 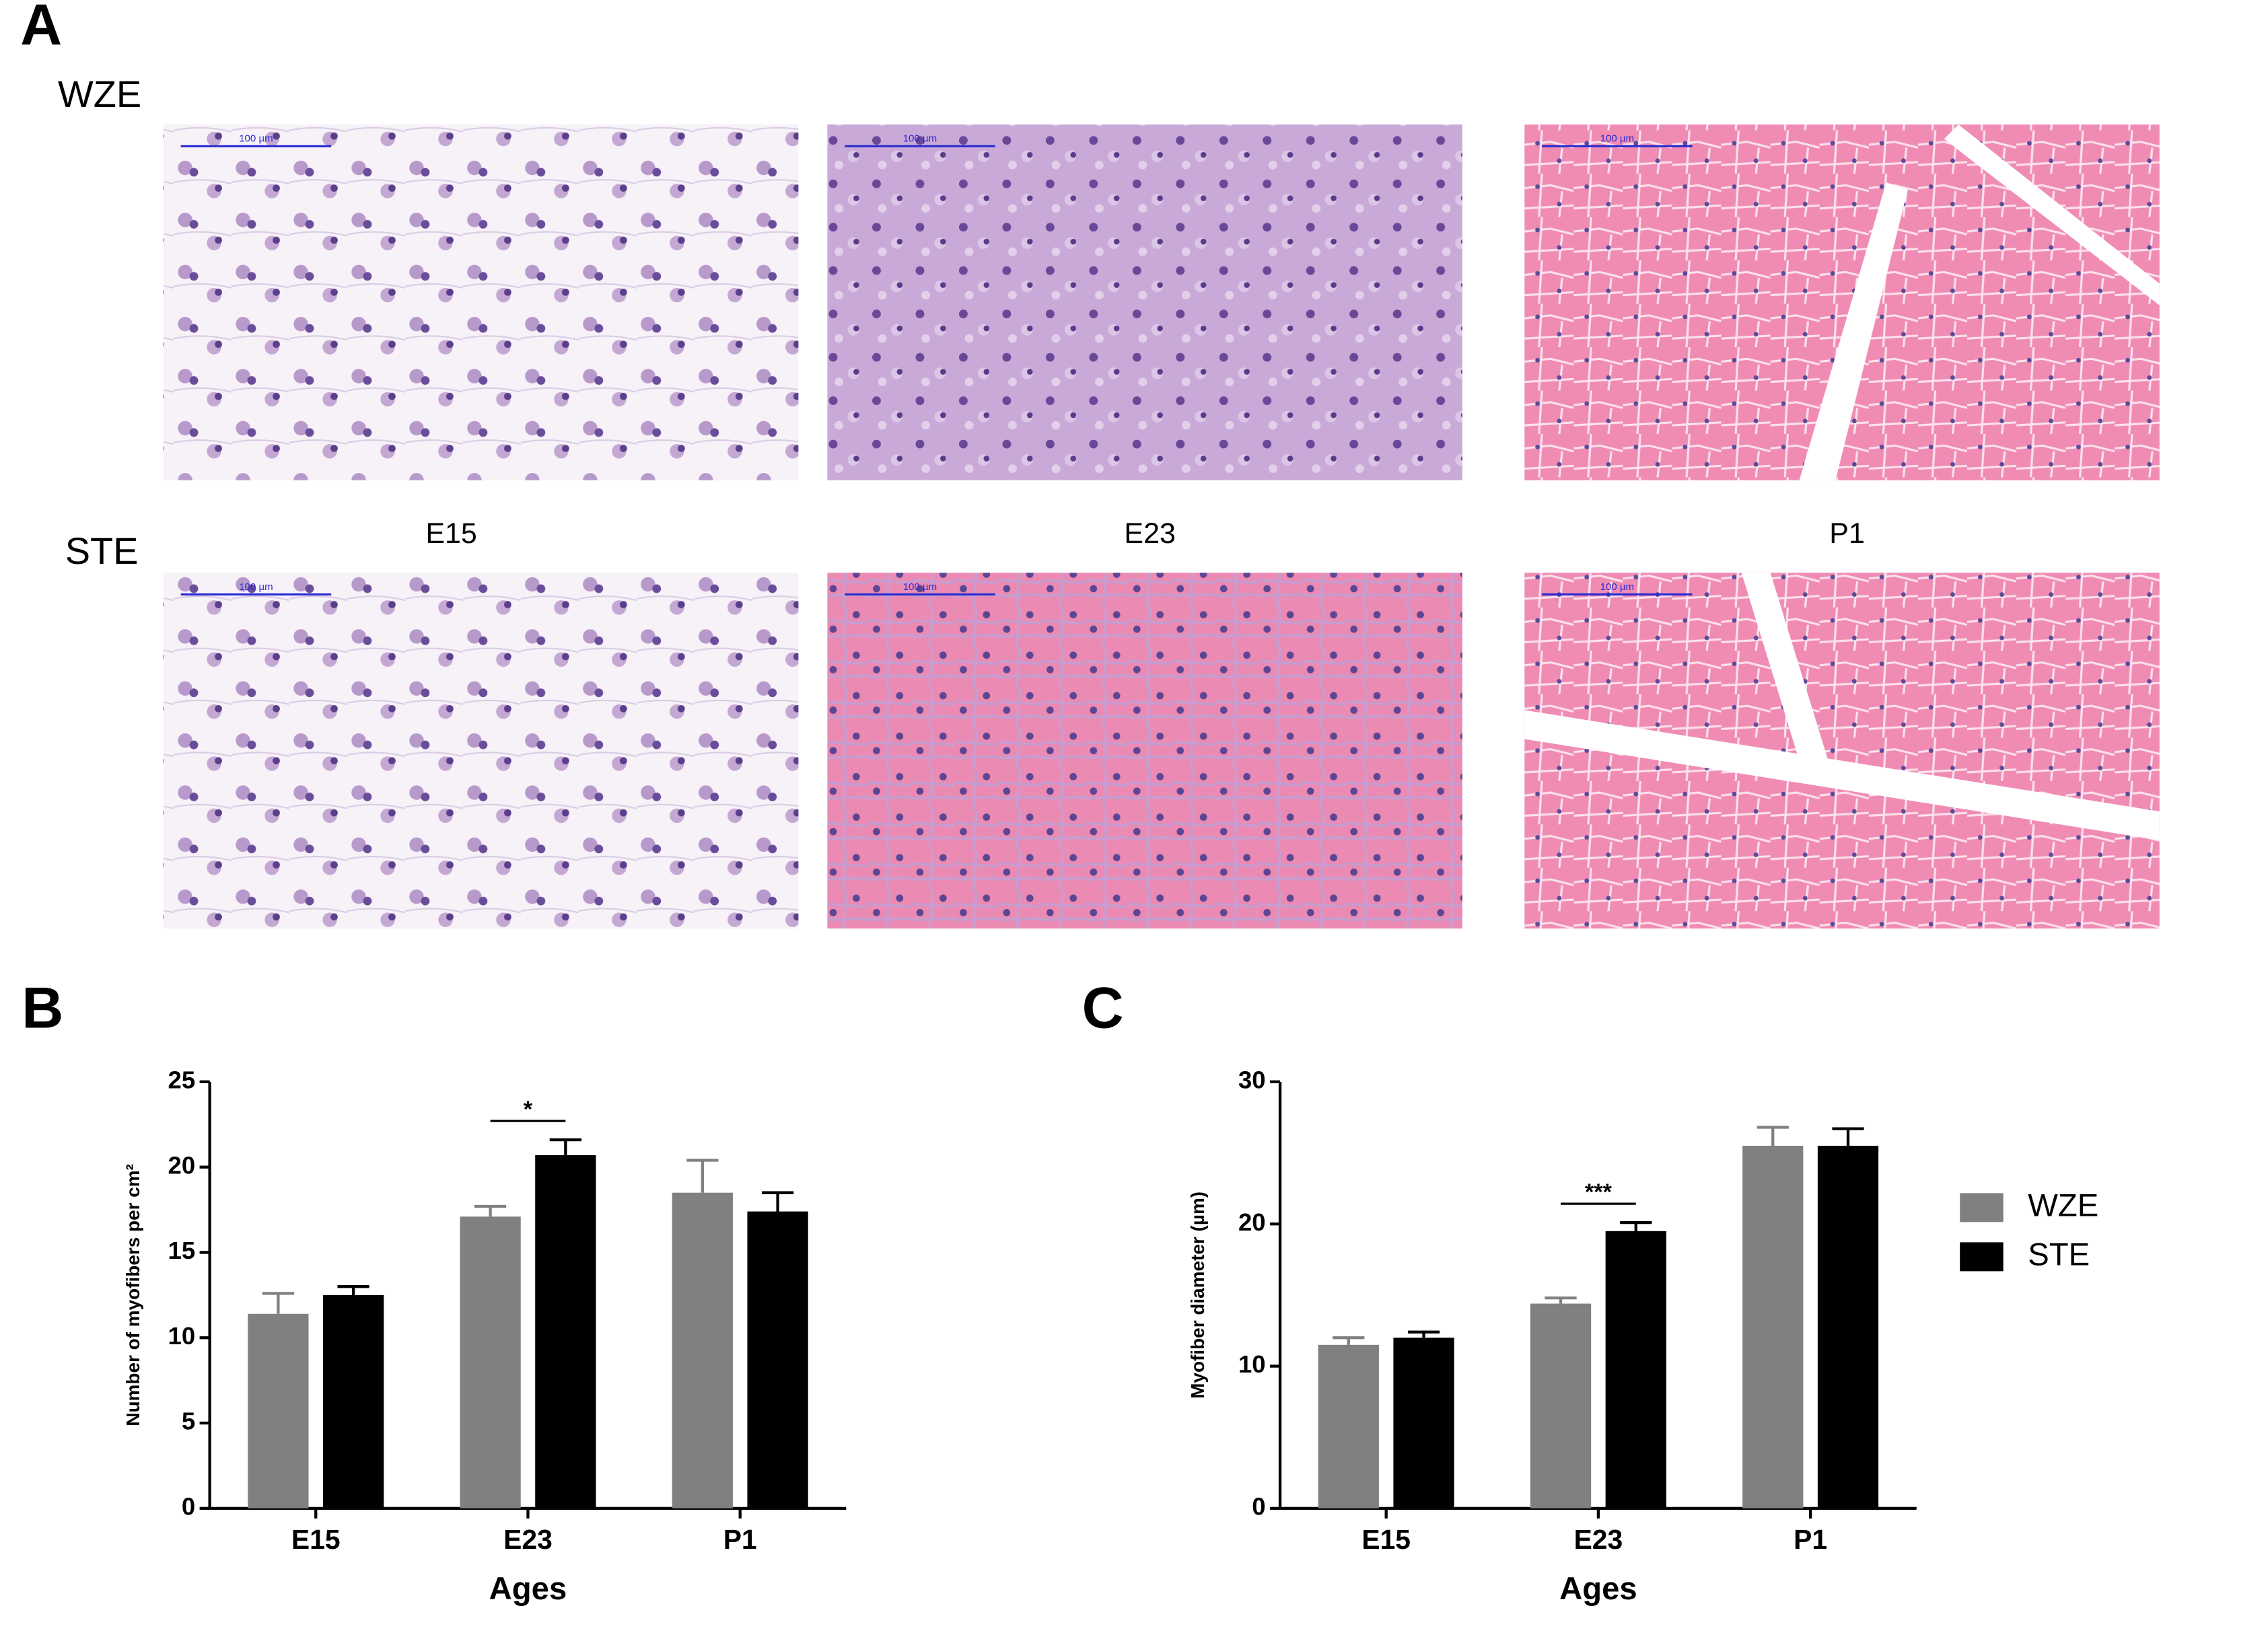 What do you see at coordinates (182, 1080) in the screenshot?
I see `y-tick-label: 25` at bounding box center [182, 1080].